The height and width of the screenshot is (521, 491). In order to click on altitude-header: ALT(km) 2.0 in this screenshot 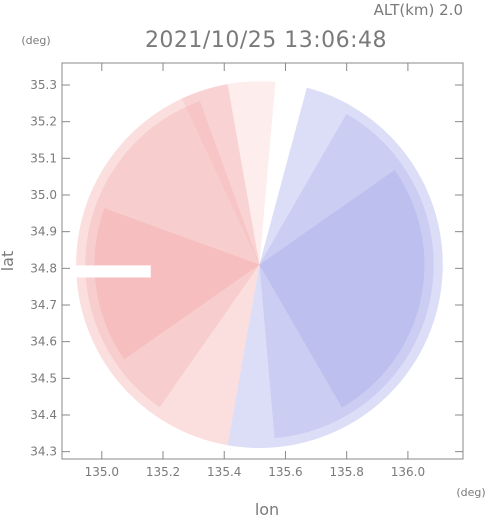, I will do `click(418, 10)`.